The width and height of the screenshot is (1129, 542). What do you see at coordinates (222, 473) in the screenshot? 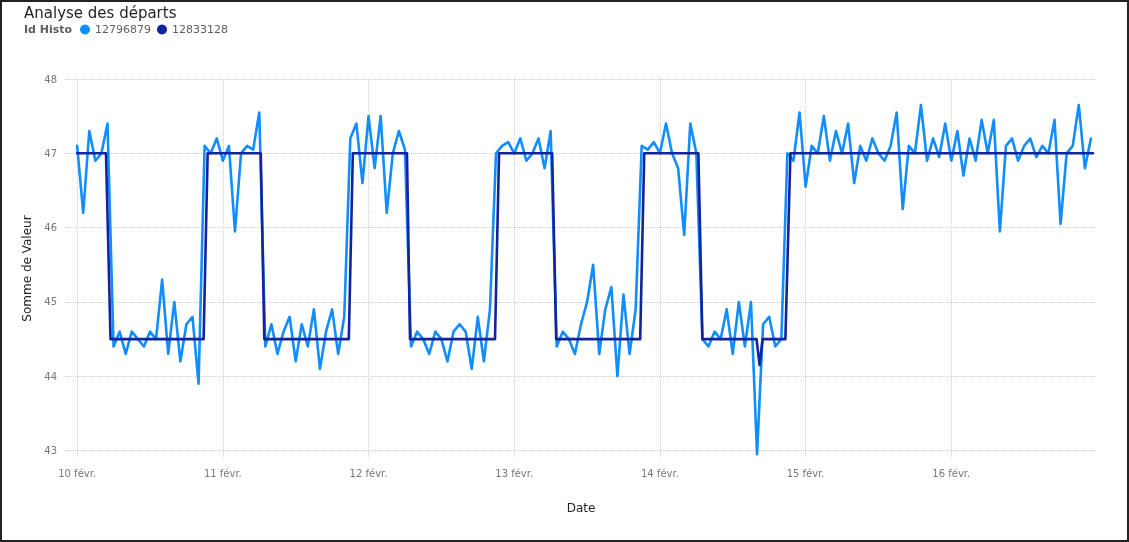
I see `x-tick-label: 11 févr.` at bounding box center [222, 473].